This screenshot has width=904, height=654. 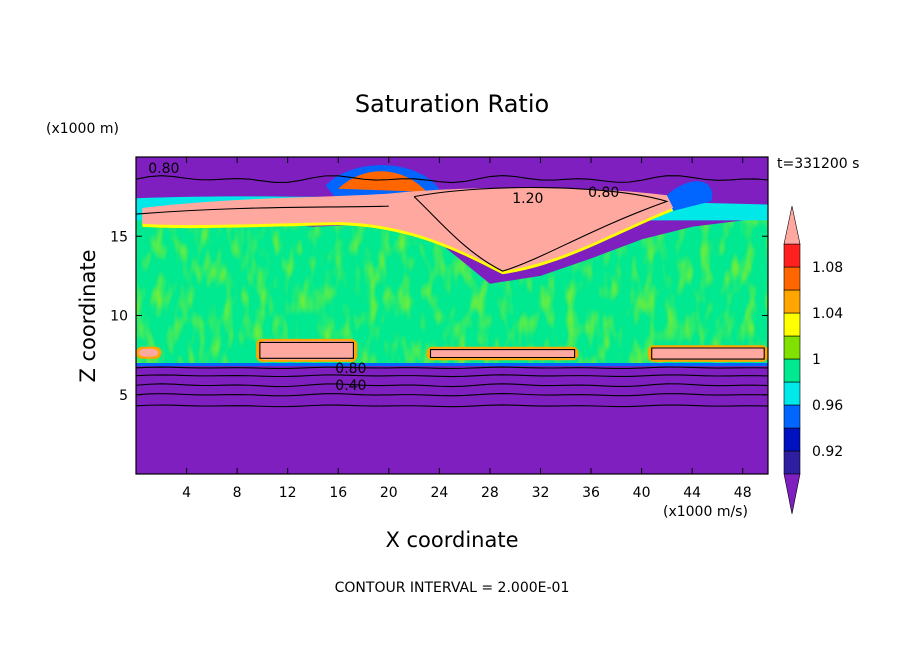 I want to click on contour-label: 0.40, so click(x=350, y=386).